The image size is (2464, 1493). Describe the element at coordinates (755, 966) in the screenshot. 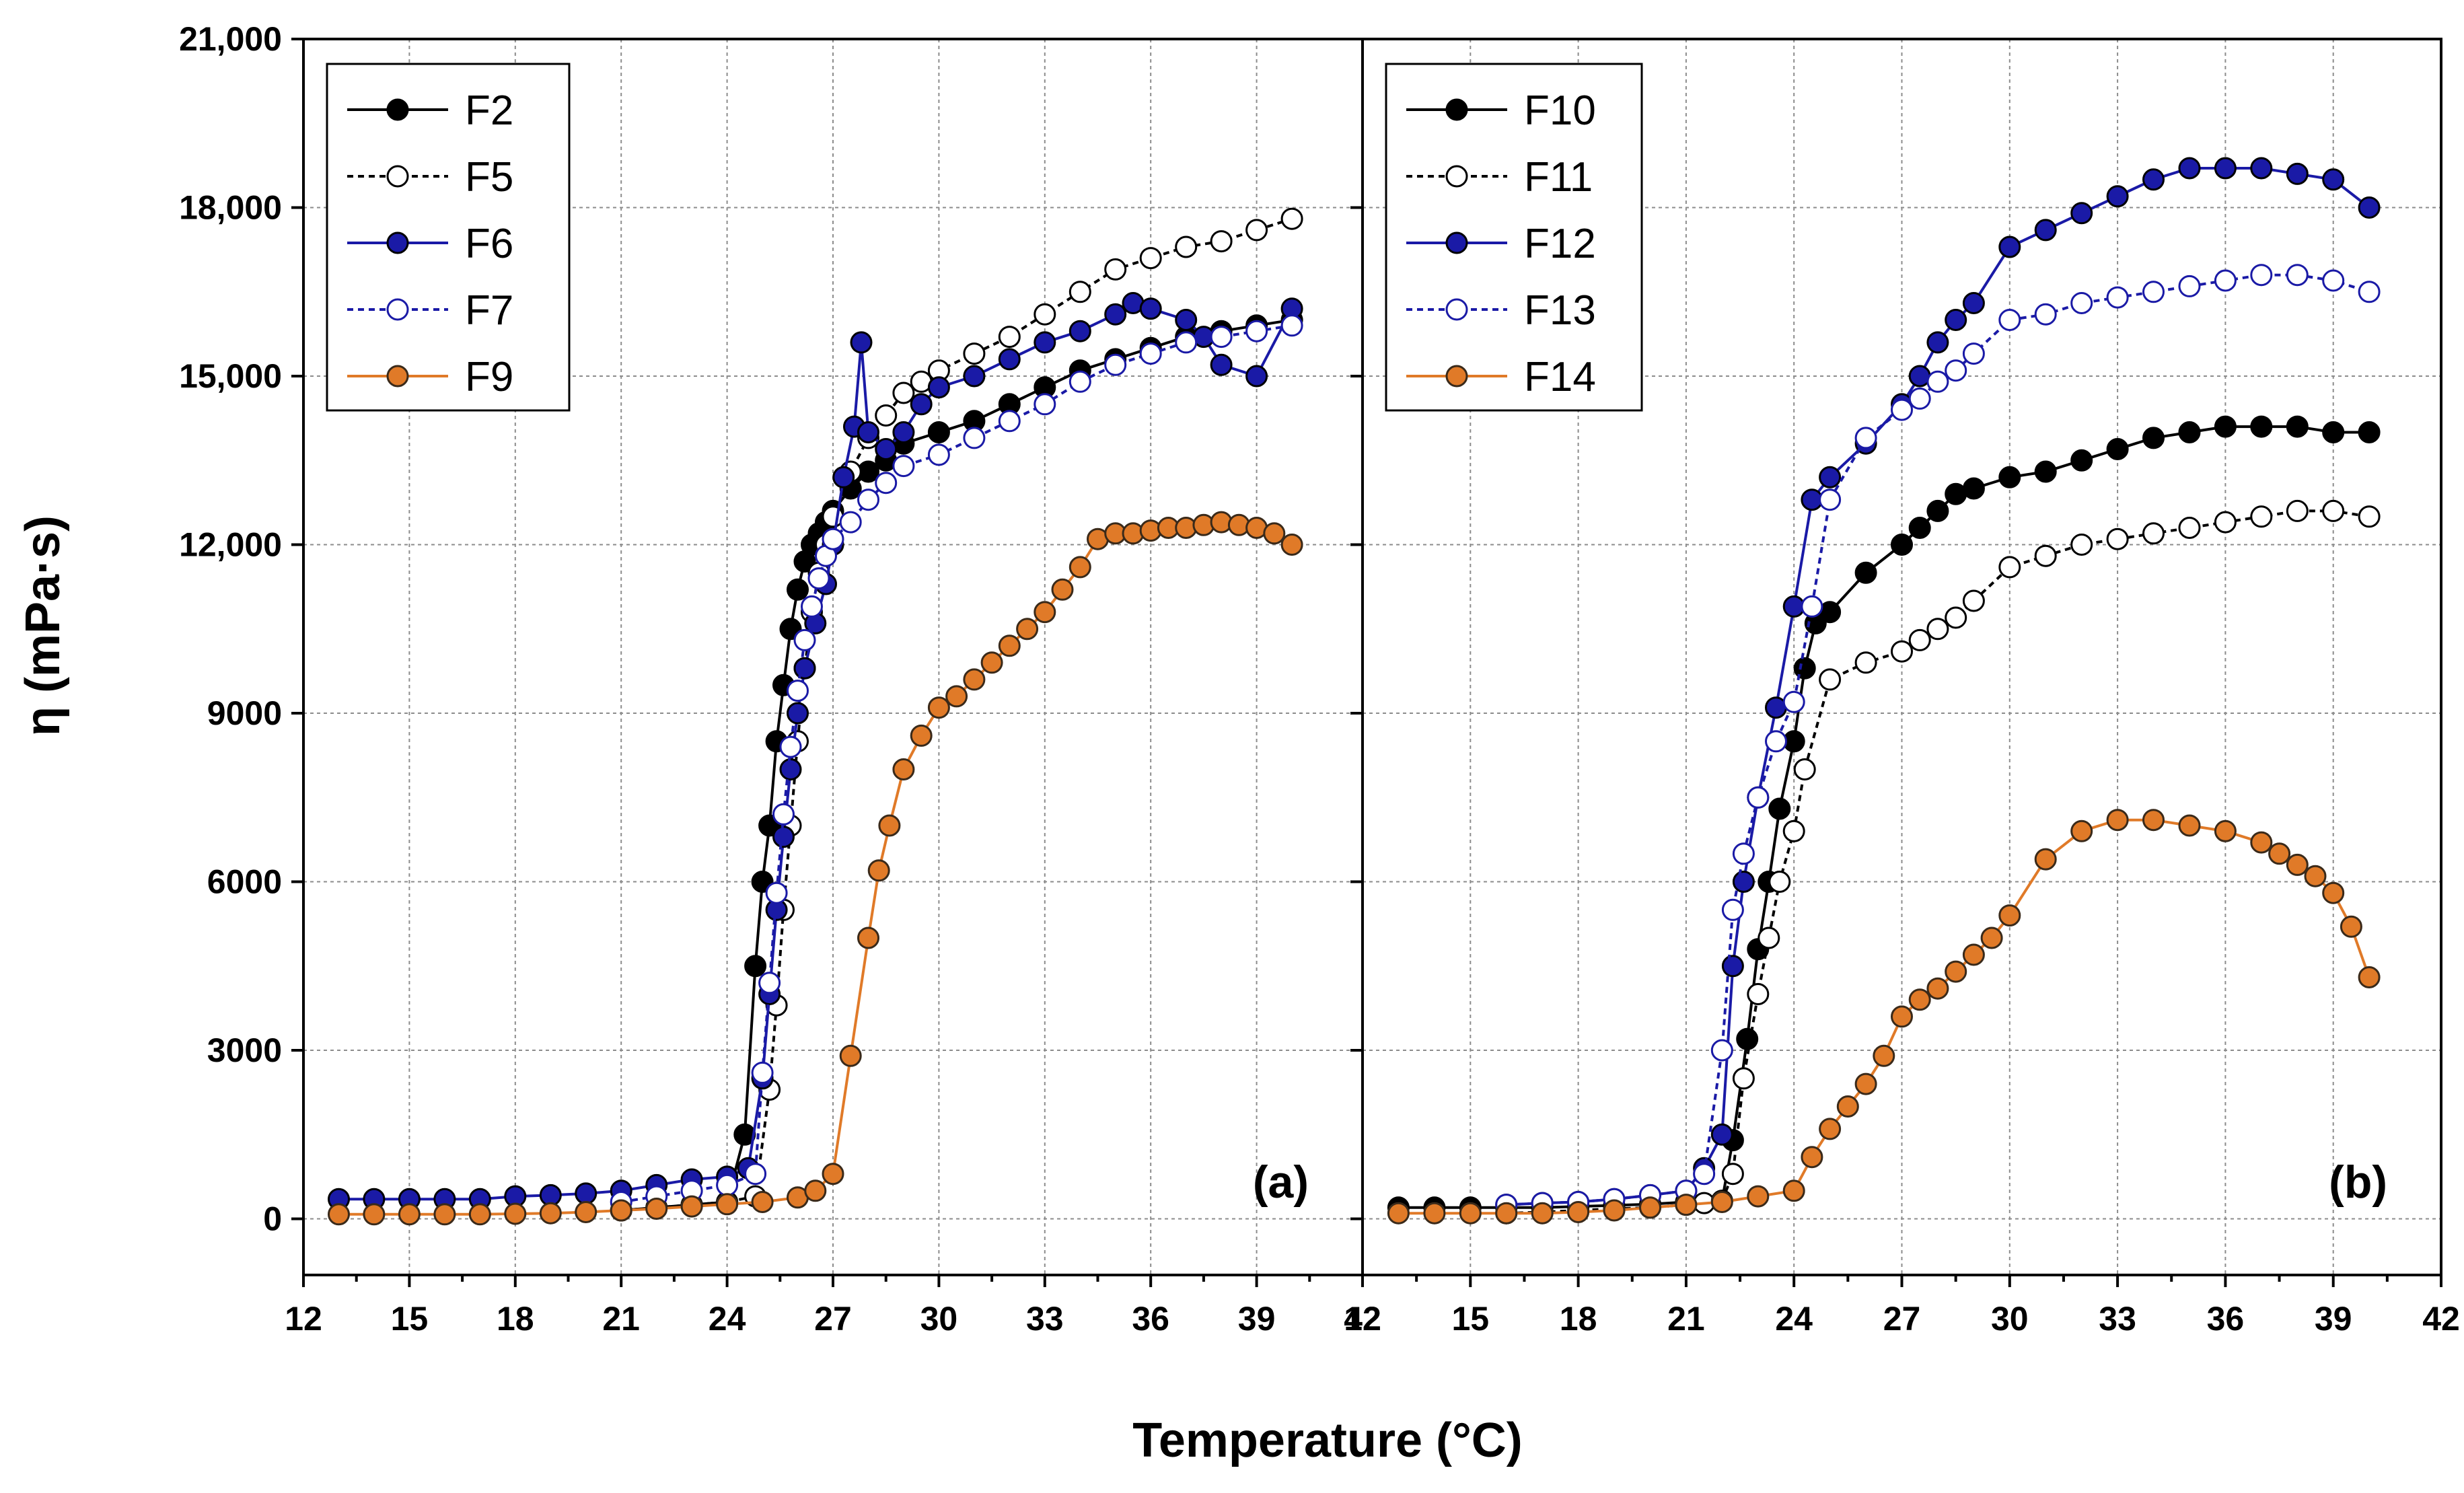

I see `data-point-f2` at that location.